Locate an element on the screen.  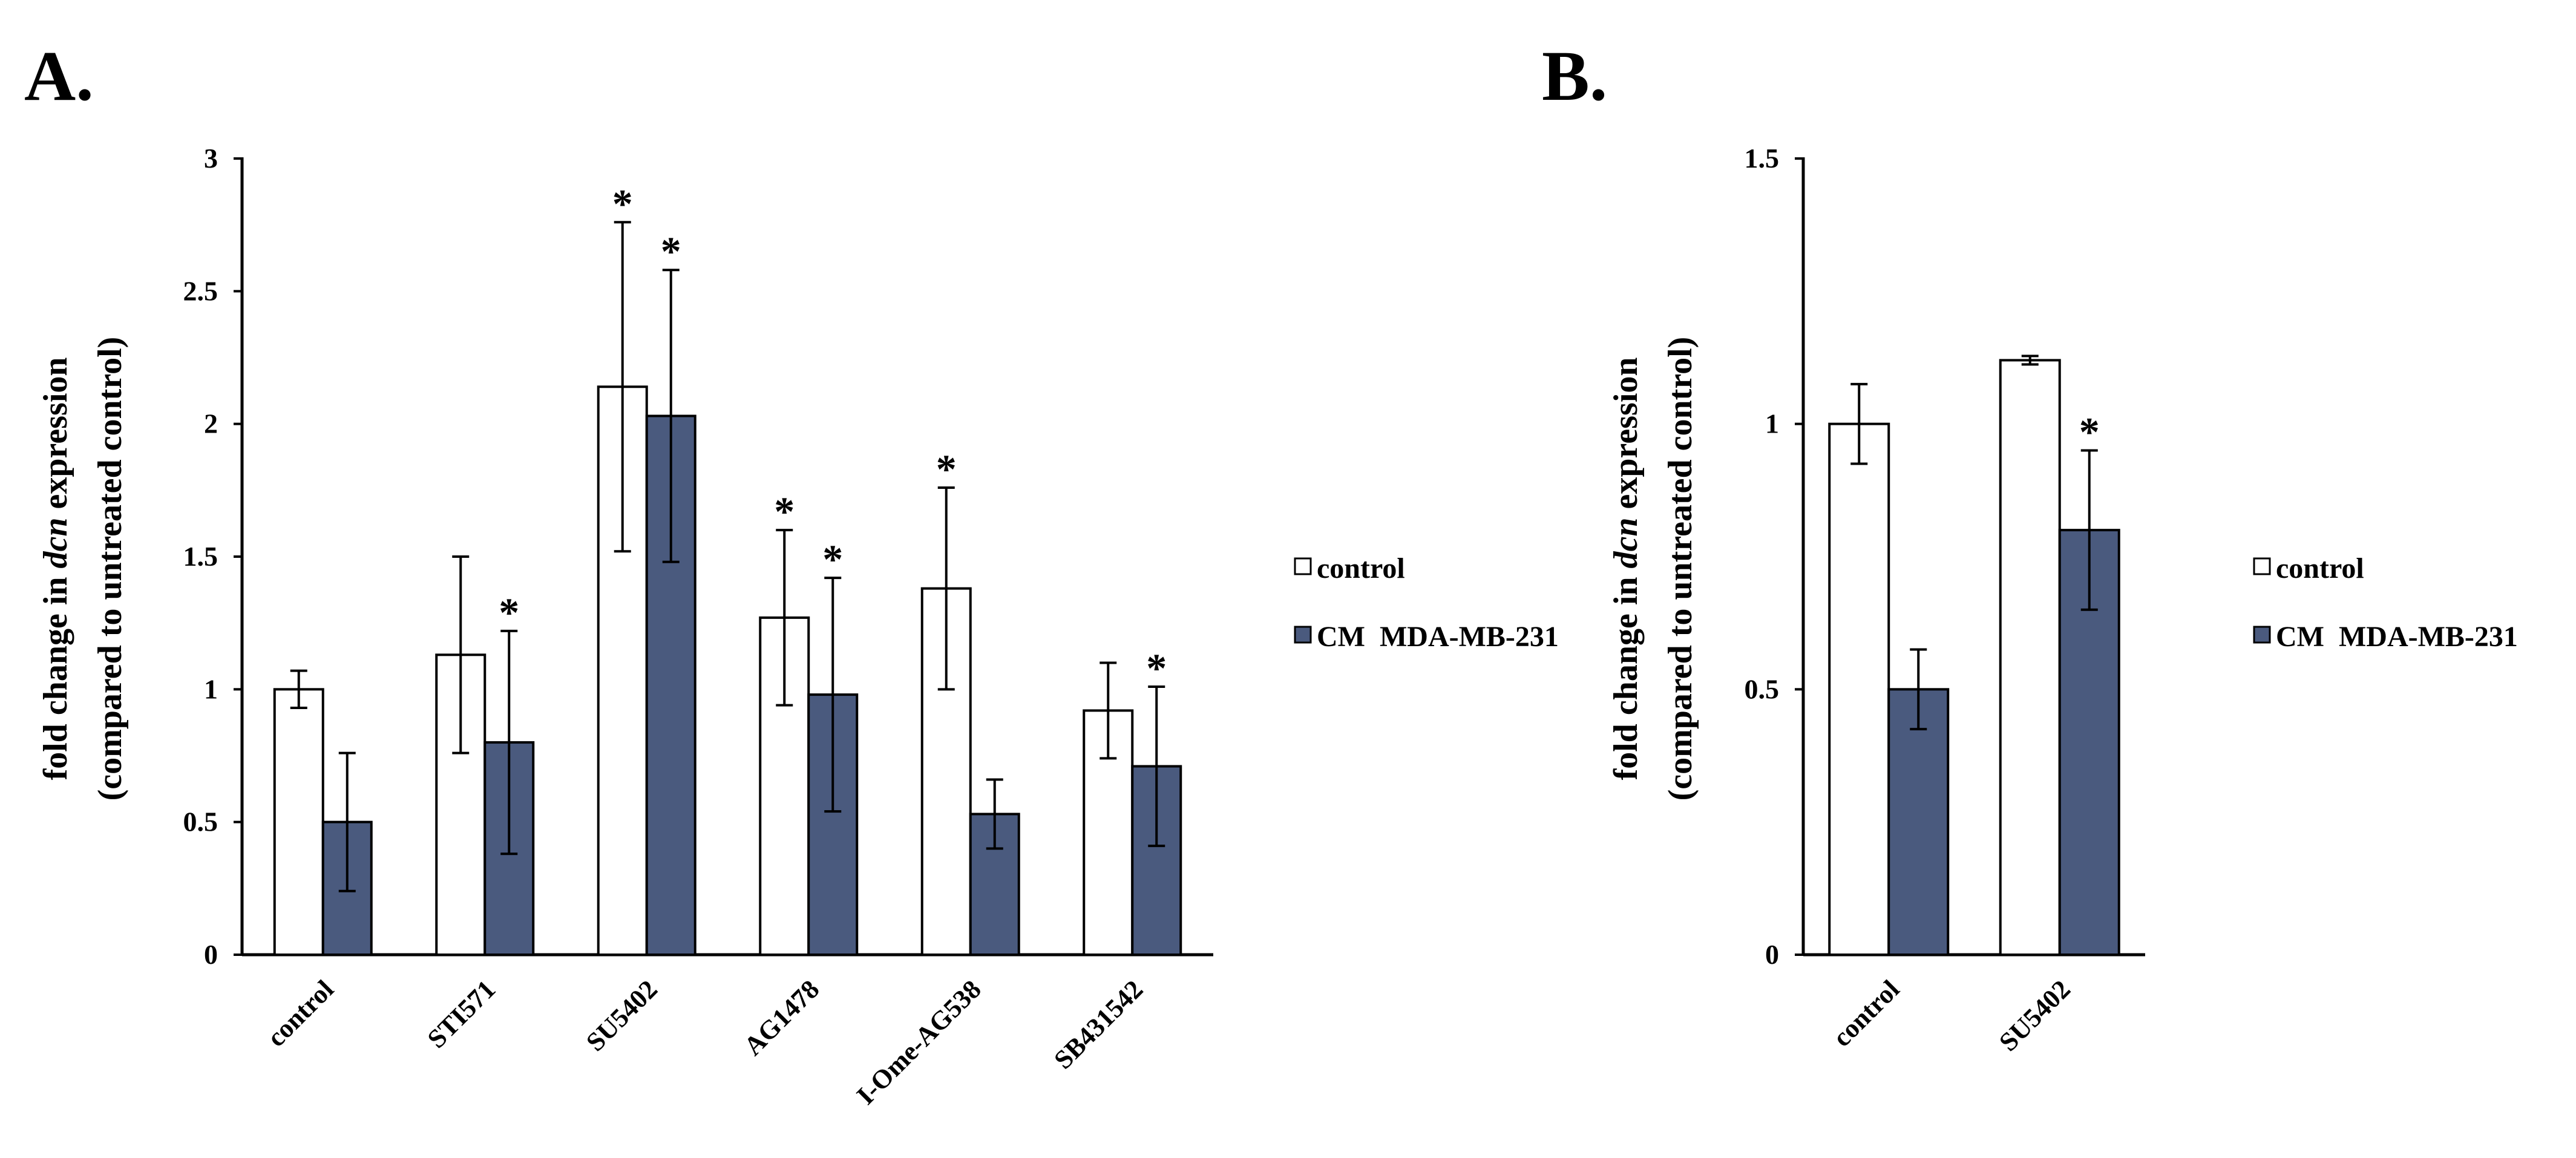
x-category-label: SB431542 is located at coordinates (1098, 1025).